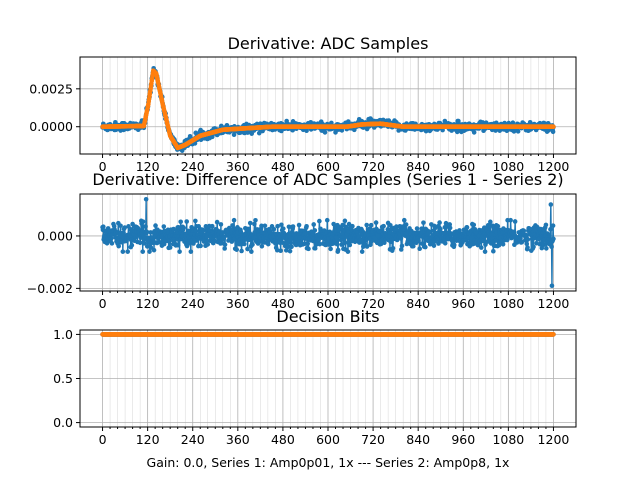  What do you see at coordinates (55, 235) in the screenshot?
I see `y-tick-label: 0.000` at bounding box center [55, 235].